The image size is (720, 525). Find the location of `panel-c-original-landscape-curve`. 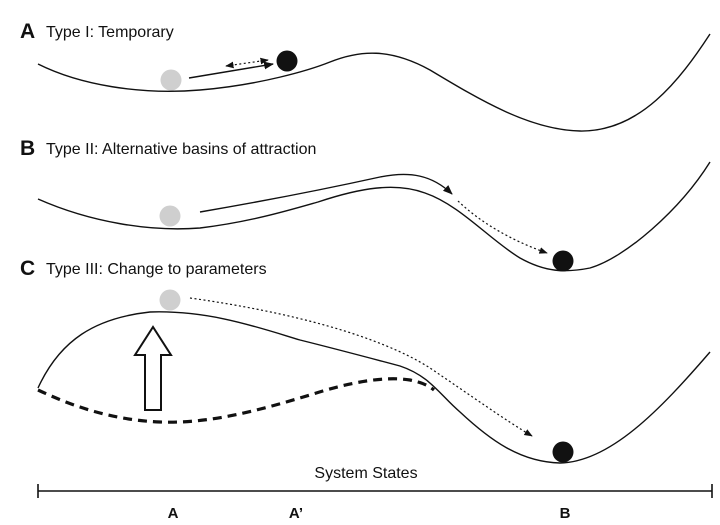

panel-c-original-landscape-curve is located at coordinates (236, 400).